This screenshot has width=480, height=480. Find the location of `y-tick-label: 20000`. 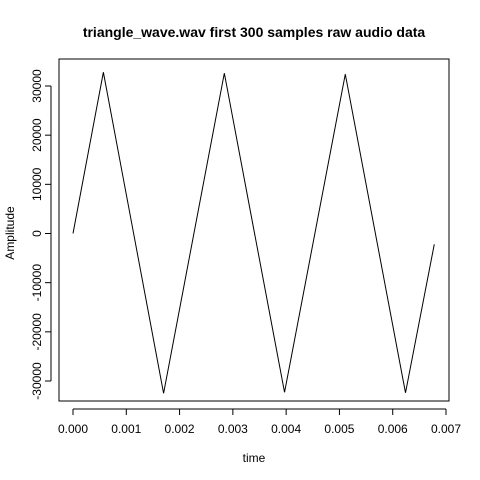

y-tick-label: 20000 is located at coordinates (37, 135).